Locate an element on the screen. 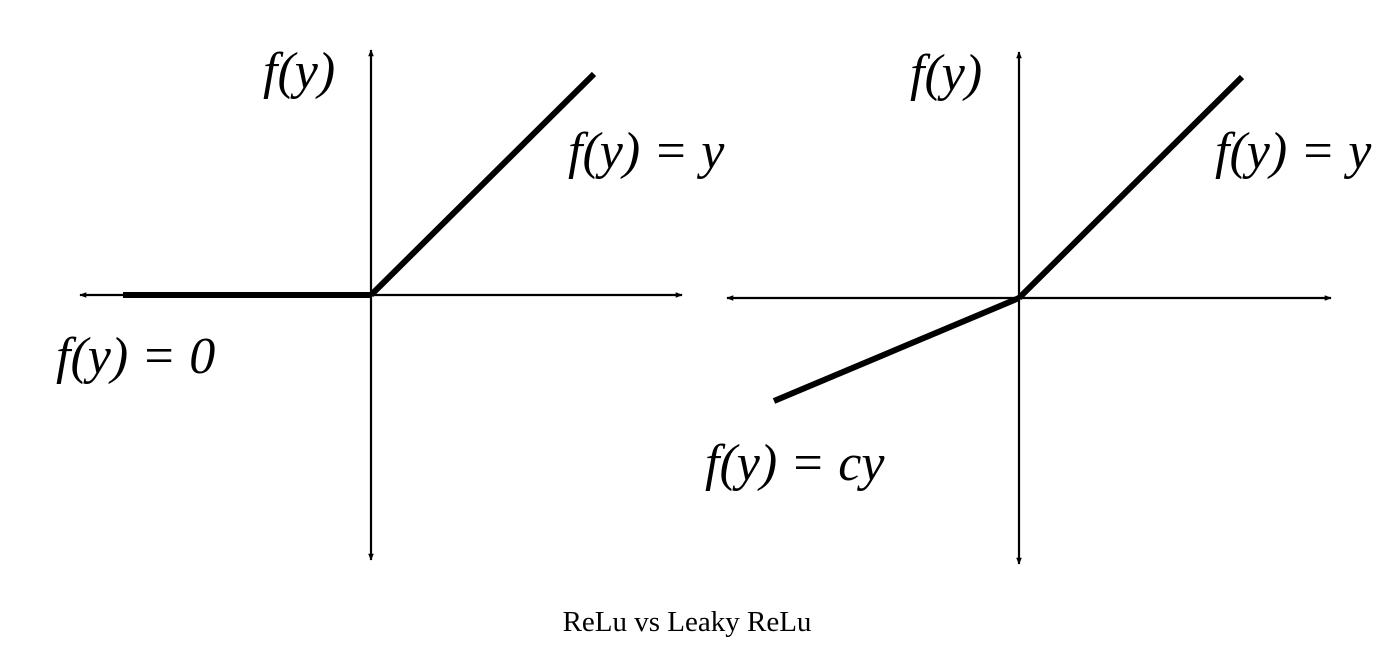  relu-positive-branch-label: f(y) = y is located at coordinates (646, 151).